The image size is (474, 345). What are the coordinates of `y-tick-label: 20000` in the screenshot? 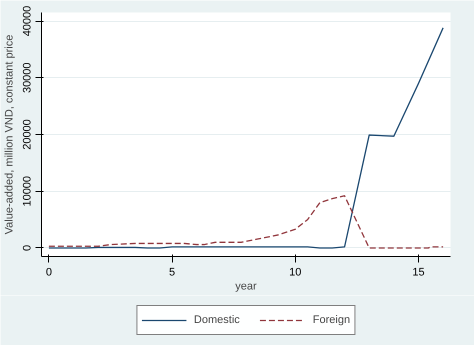 It's located at (28, 134).